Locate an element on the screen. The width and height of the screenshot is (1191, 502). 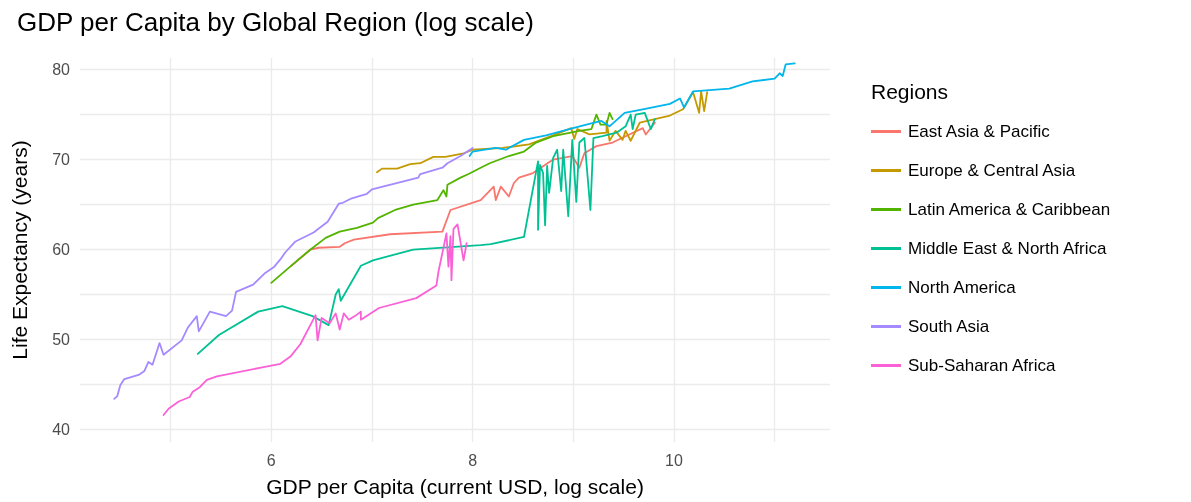
legend-label: South Asia is located at coordinates (949, 326).